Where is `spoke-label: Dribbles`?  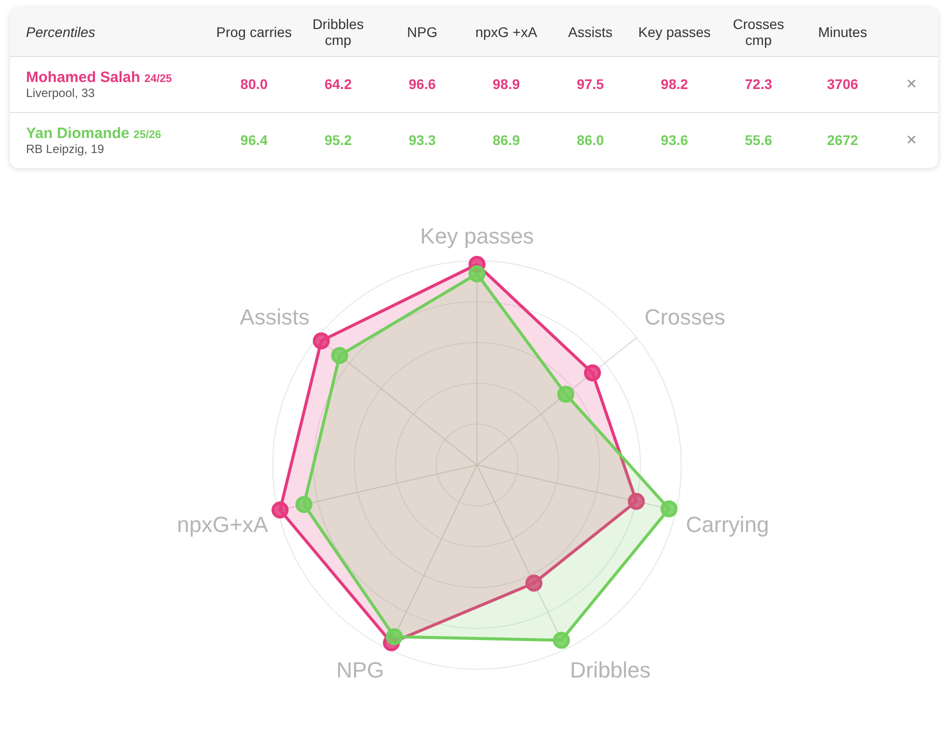
spoke-label: Dribbles is located at coordinates (610, 669).